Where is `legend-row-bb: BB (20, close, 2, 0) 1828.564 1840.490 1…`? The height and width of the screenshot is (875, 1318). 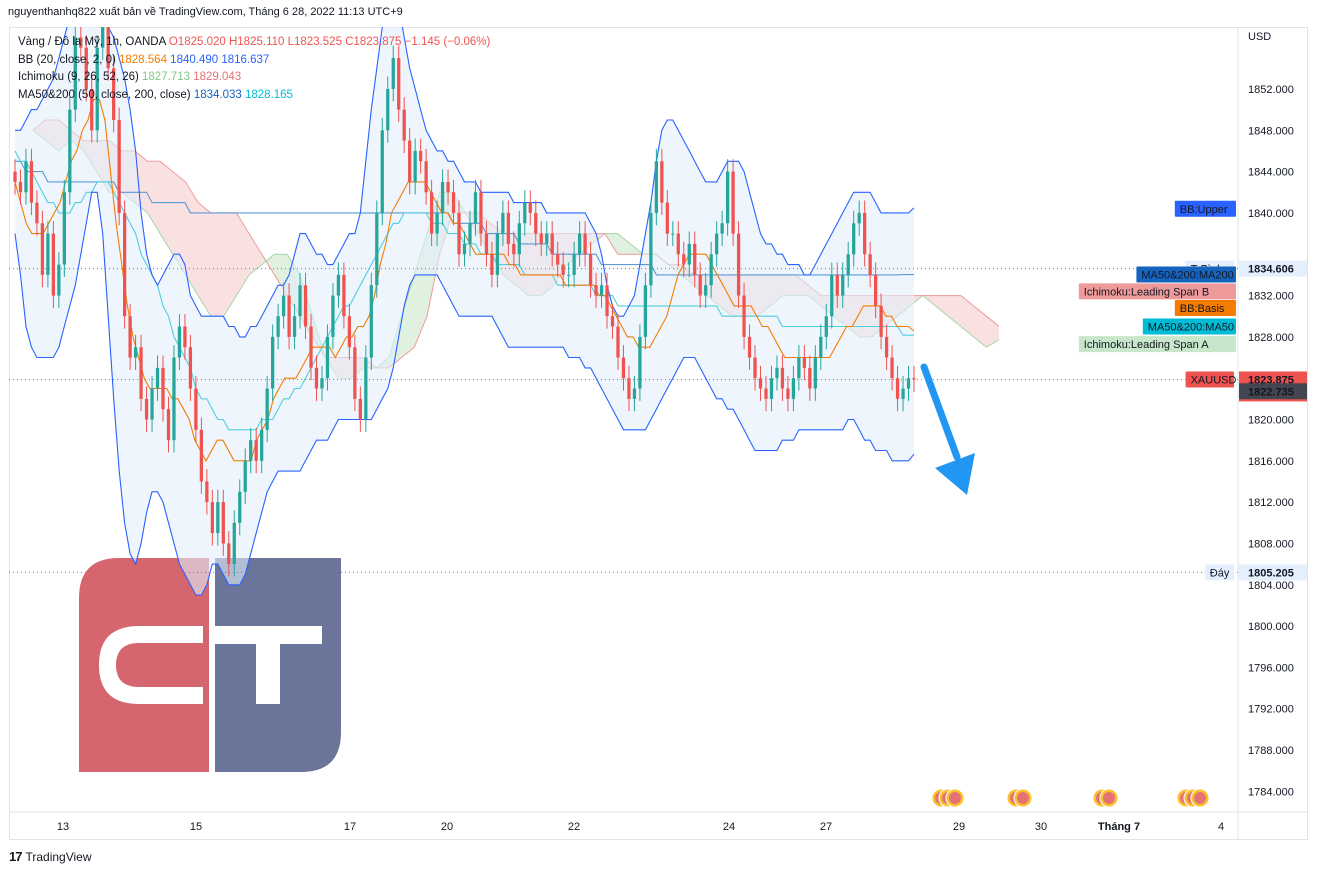
legend-row-bb: BB (20, close, 2, 0) 1828.564 1840.490 1… is located at coordinates (254, 61).